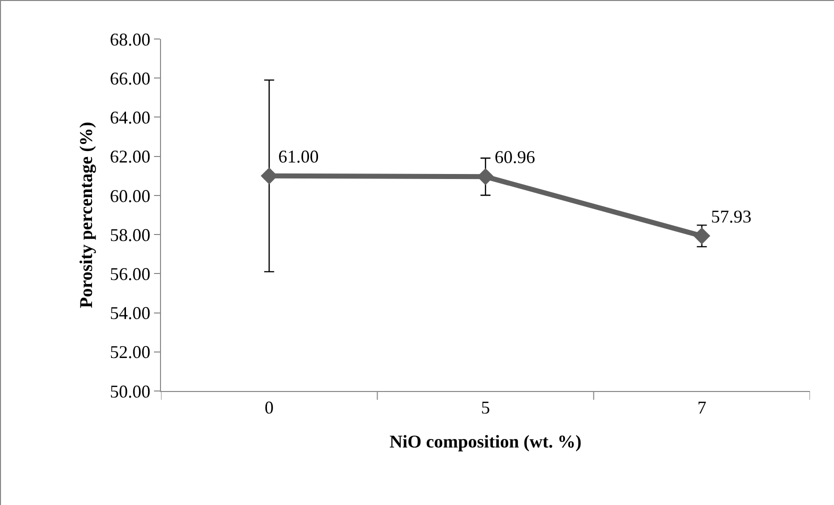  I want to click on y-tick-label: 64.00, so click(130, 118).